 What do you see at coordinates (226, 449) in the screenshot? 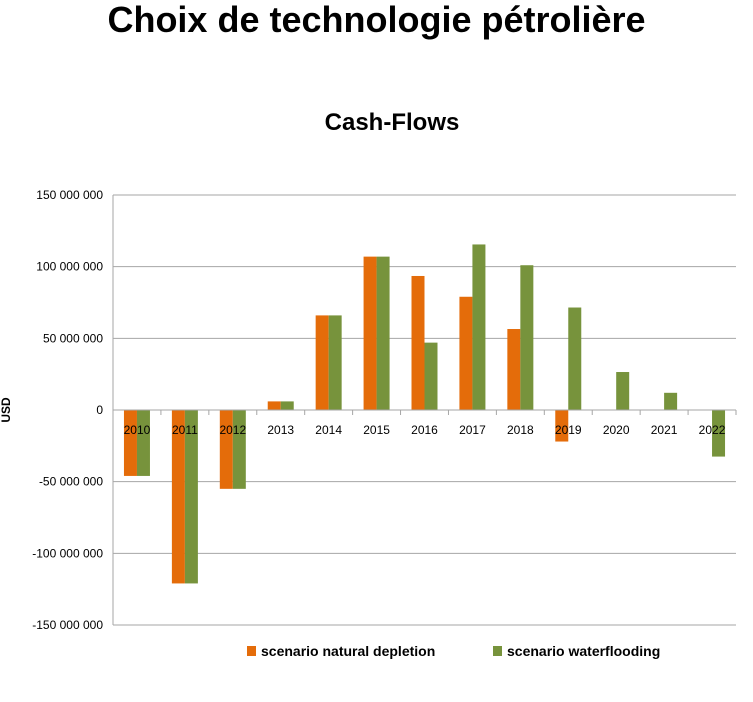
I see `bar-natural-depletion-2012` at bounding box center [226, 449].